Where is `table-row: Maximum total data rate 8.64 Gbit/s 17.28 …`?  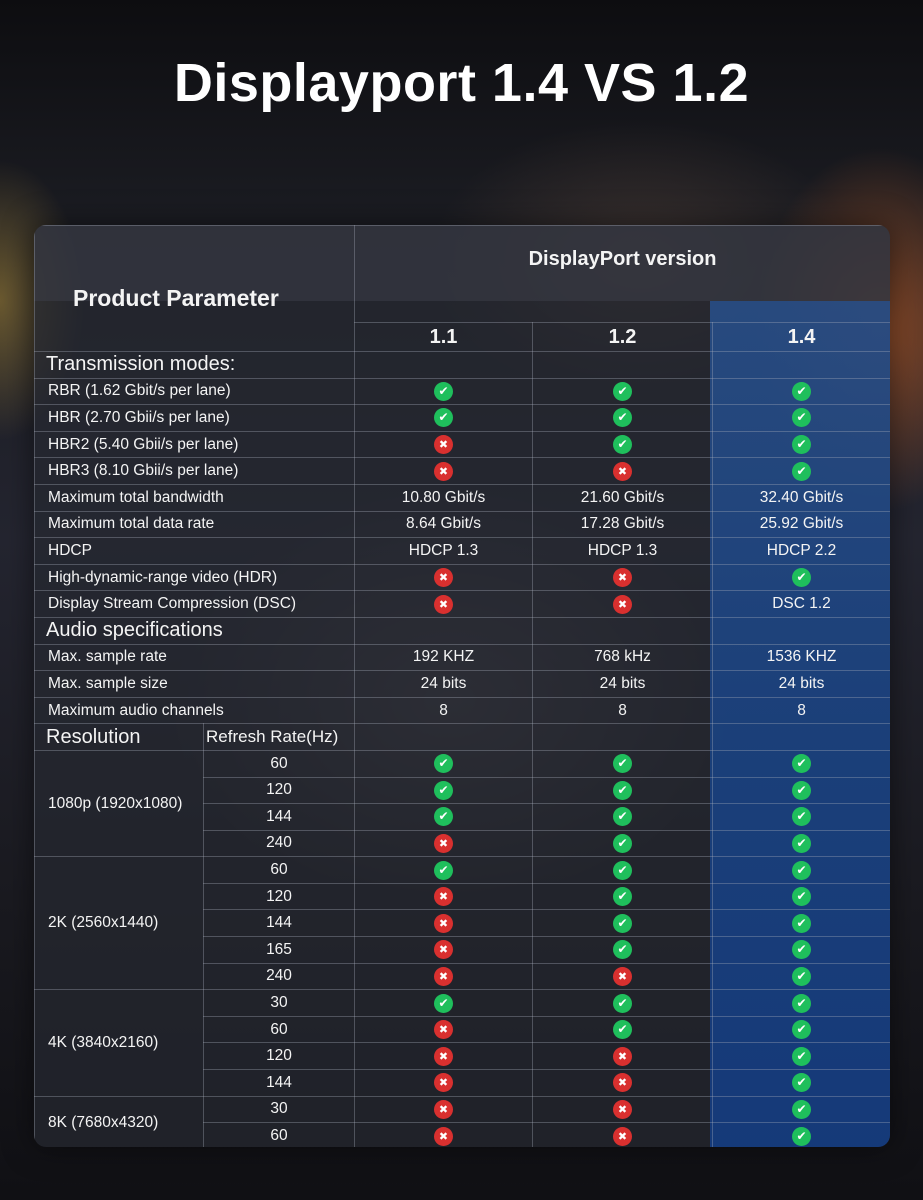 table-row: Maximum total data rate 8.64 Gbit/s 17.28 … is located at coordinates (462, 524).